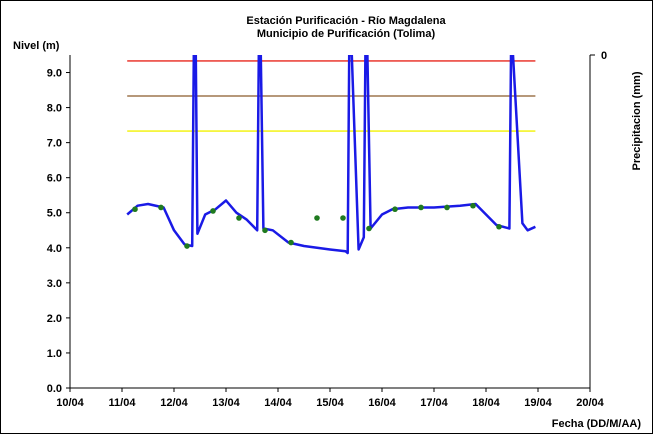  Describe the element at coordinates (54, 74) in the screenshot. I see `y-tick-label: 9.0` at that location.